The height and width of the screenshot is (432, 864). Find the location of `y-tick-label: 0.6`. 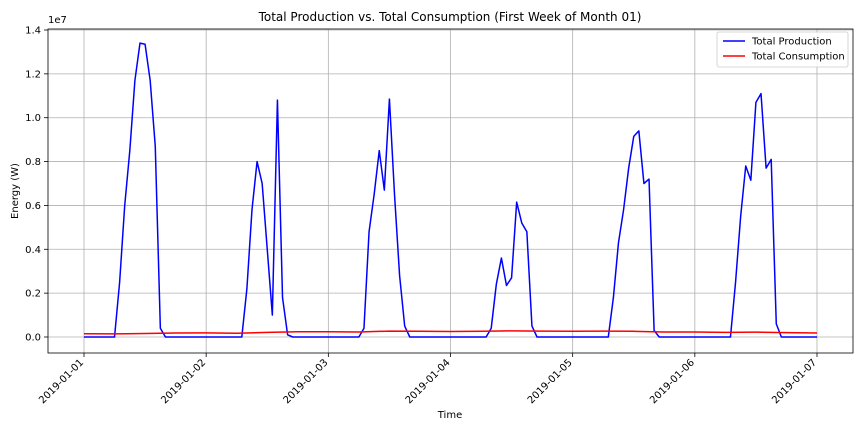

y-tick-label: 0.6 is located at coordinates (33, 206).